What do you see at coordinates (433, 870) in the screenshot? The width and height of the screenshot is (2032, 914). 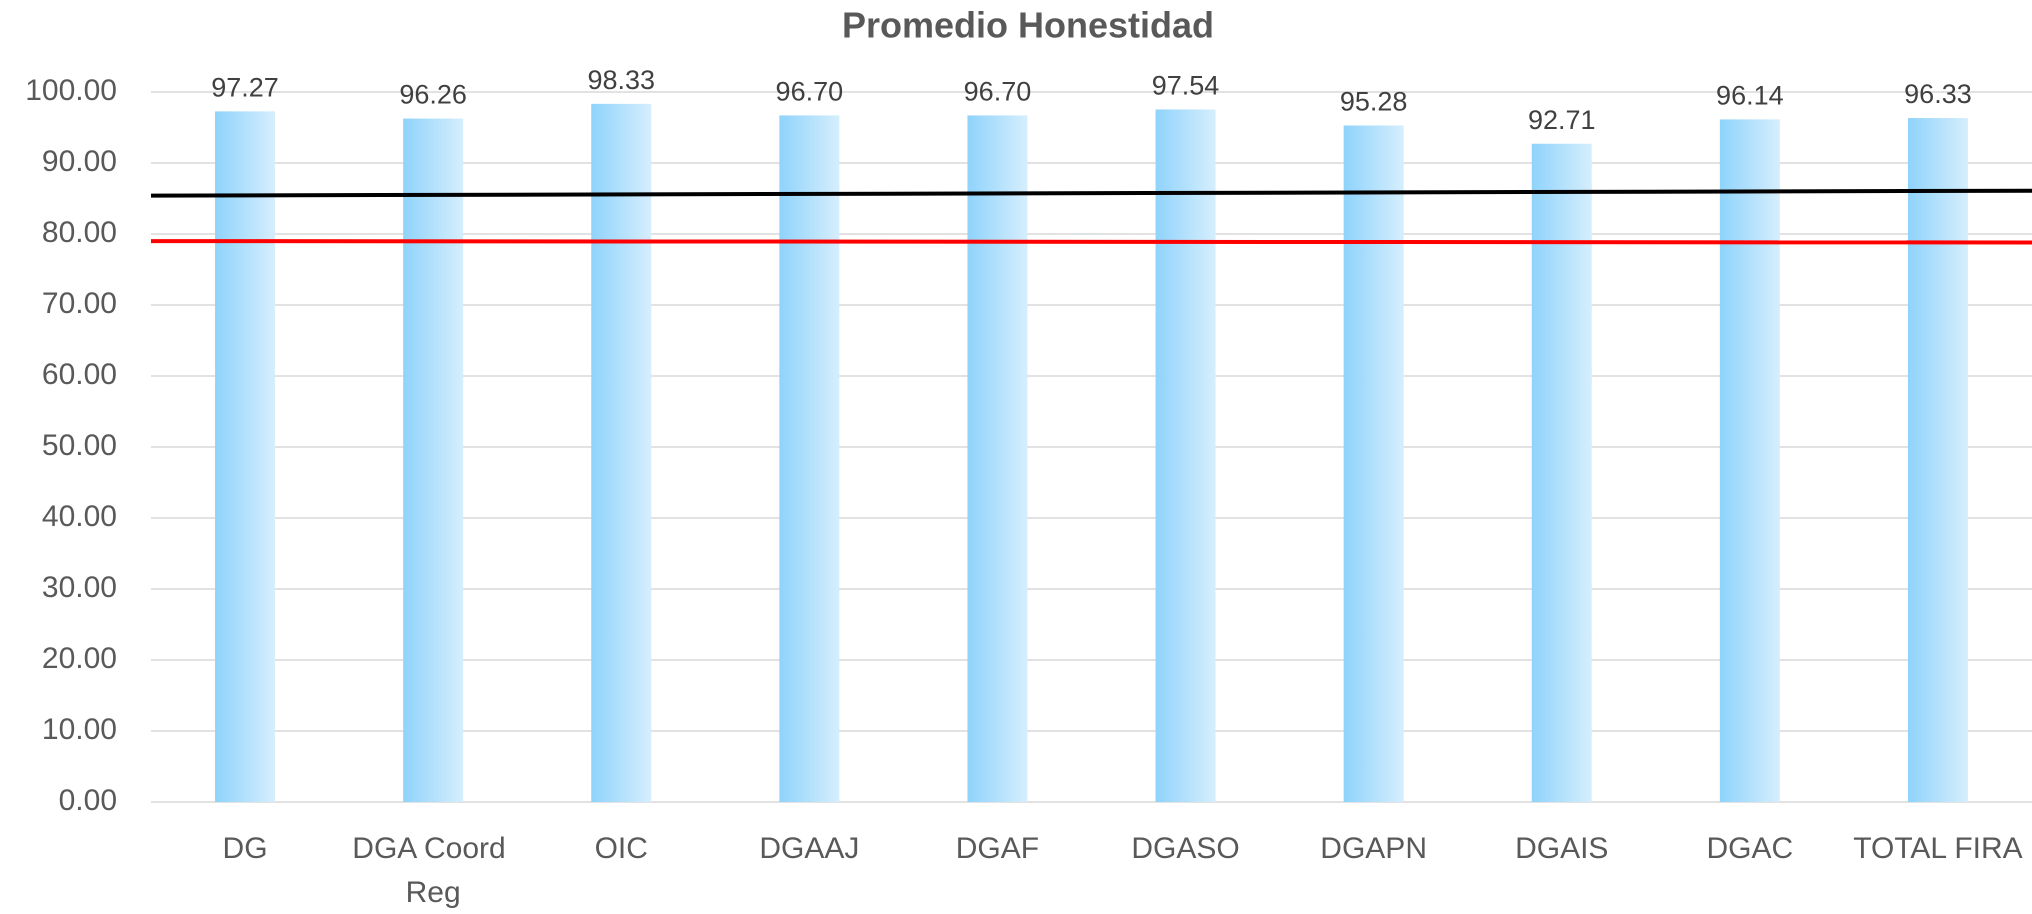 I see `x-tick-label: DGA Coord Reg` at bounding box center [433, 870].